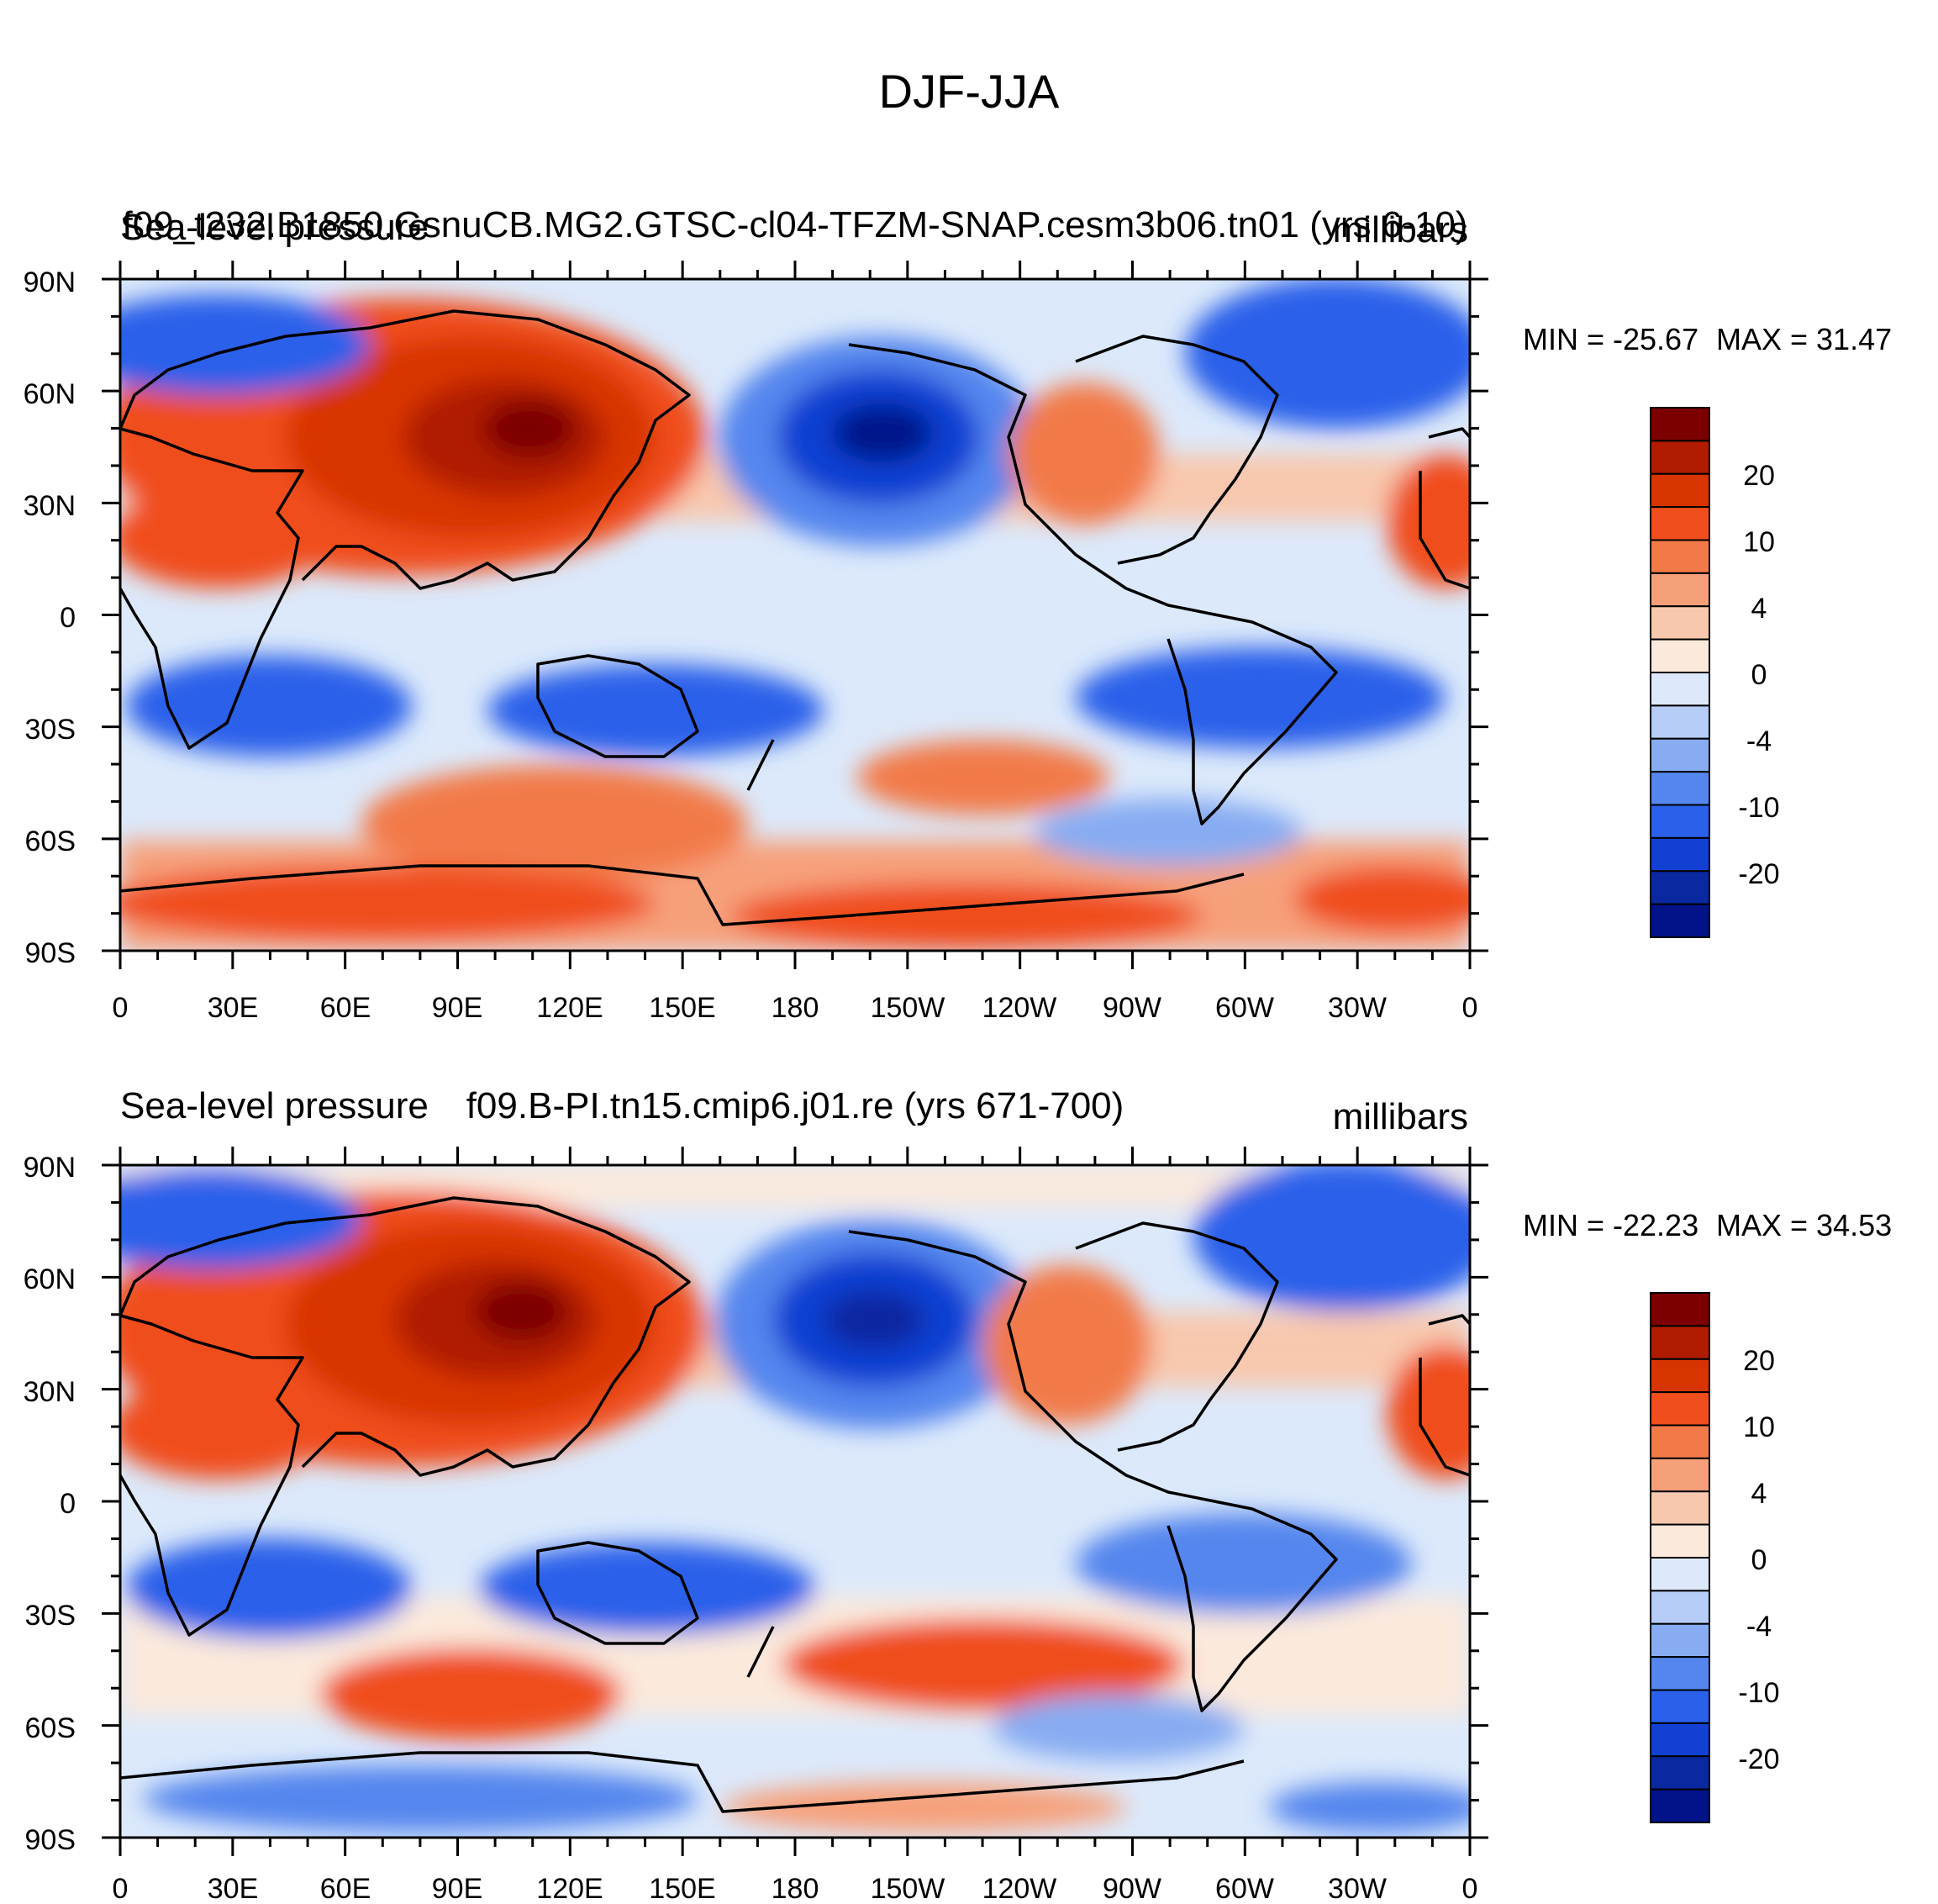 The height and width of the screenshot is (1904, 1938). Describe the element at coordinates (50, 506) in the screenshot. I see `lat-label: 30N` at that location.